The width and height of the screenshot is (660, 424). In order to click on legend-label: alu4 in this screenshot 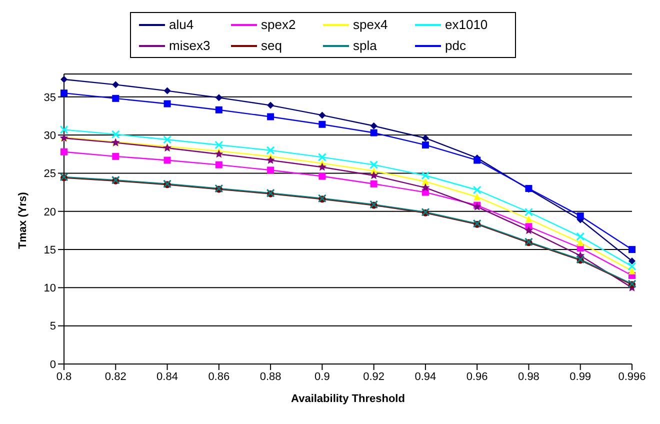, I will do `click(181, 24)`.